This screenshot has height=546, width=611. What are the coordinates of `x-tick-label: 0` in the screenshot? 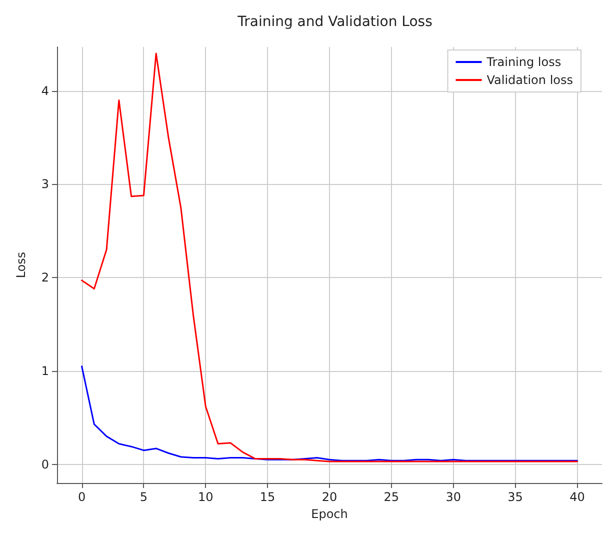 It's located at (82, 497).